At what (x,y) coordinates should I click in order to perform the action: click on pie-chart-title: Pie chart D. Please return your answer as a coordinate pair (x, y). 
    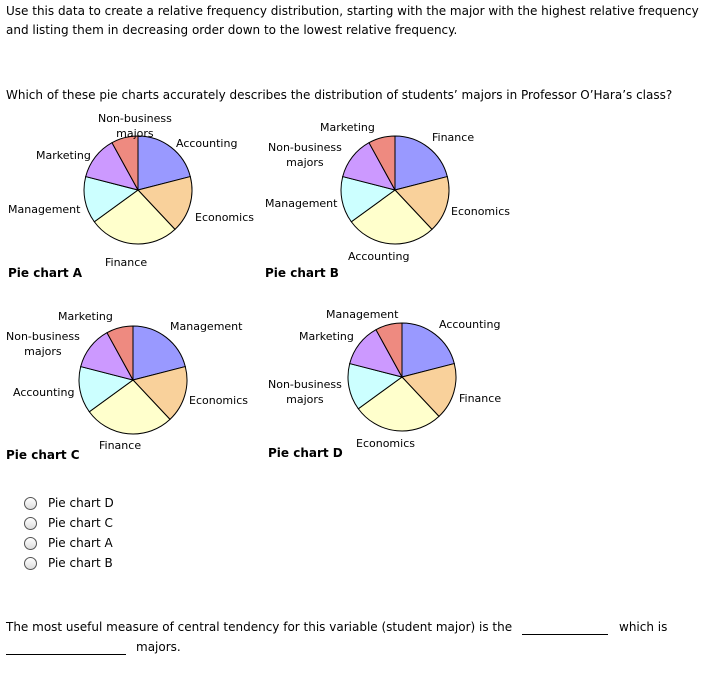
    Looking at the image, I should click on (305, 453).